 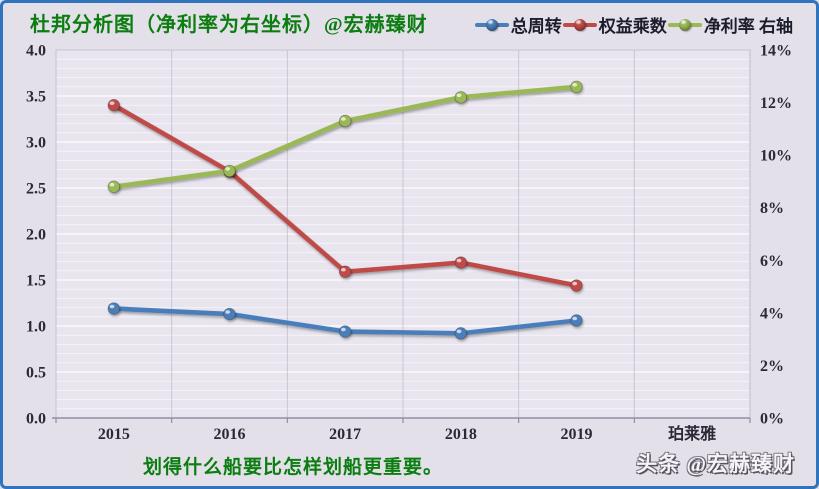 I want to click on y-axis-right-tick-label: 6%, so click(x=772, y=261).